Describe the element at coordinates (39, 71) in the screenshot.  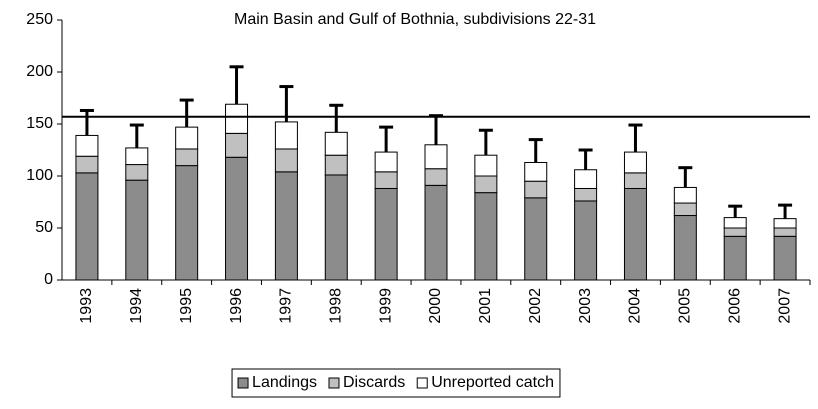
I see `y-tick-label: 200` at that location.